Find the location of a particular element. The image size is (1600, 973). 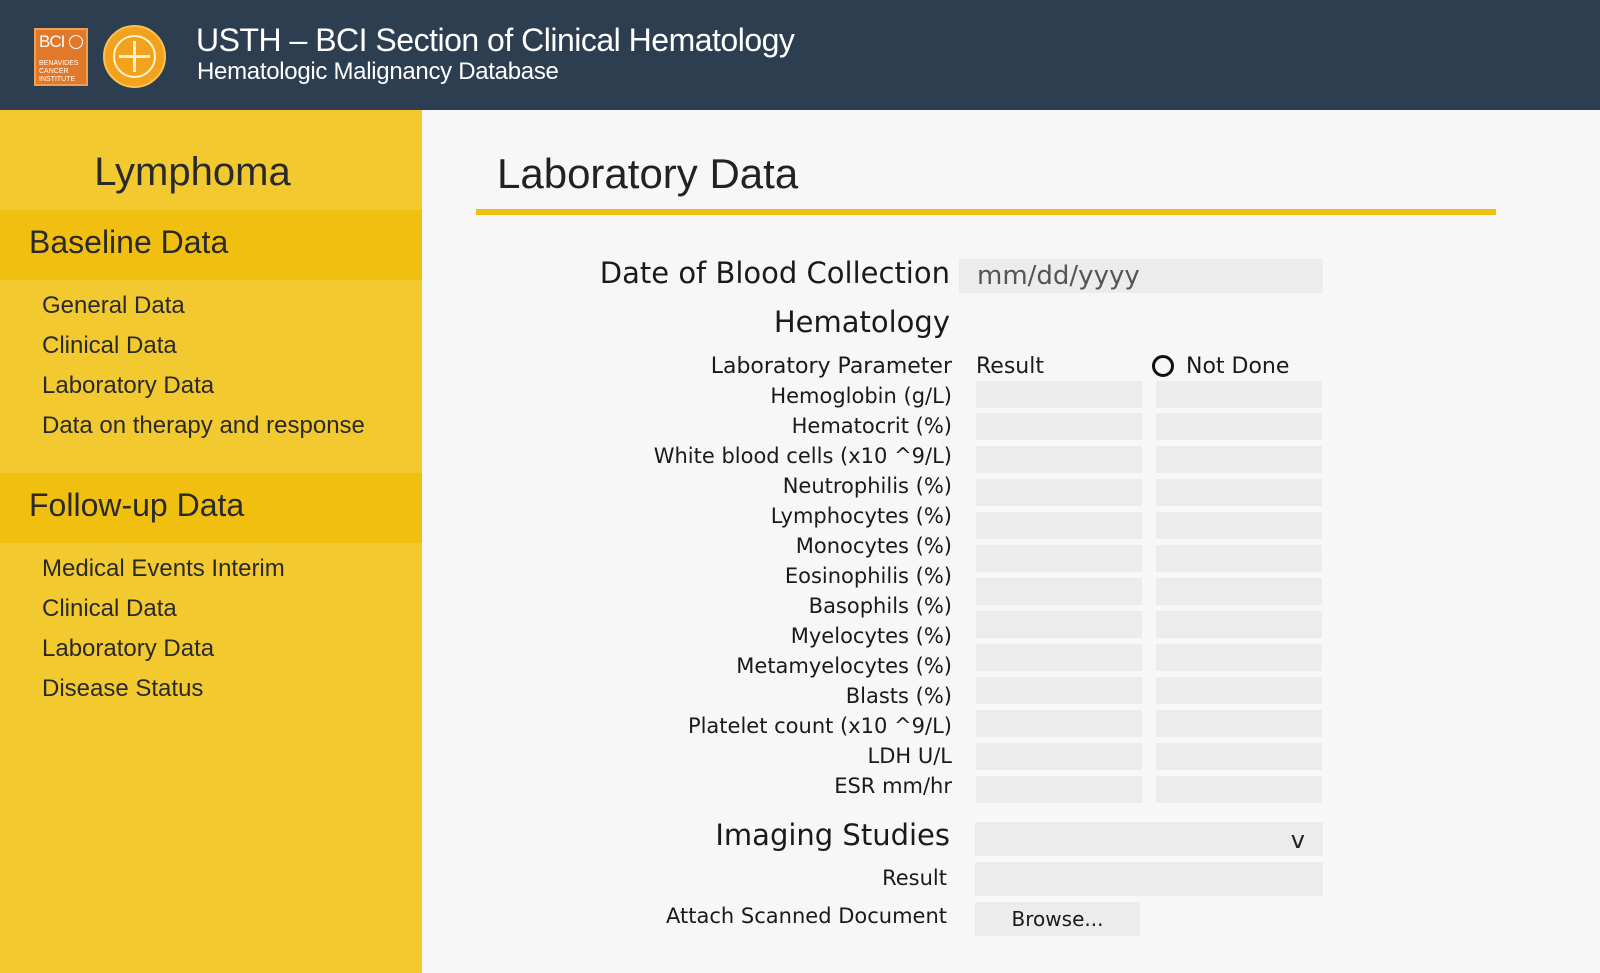

parameter-label-eosinophils: Eosinophilis (%) is located at coordinates (868, 576).